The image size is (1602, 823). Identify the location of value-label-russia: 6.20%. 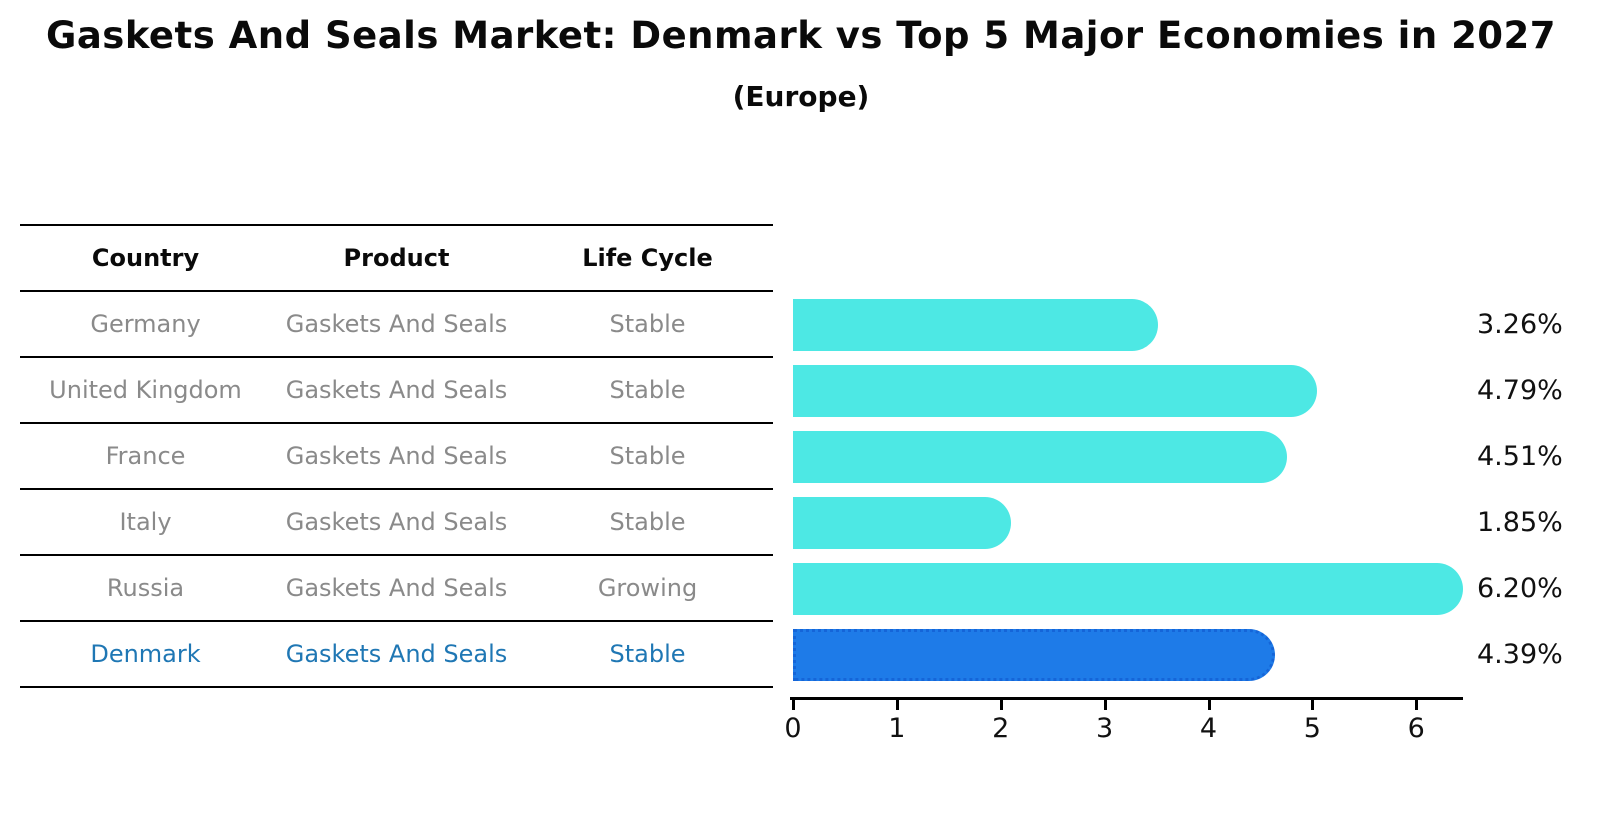
(1520, 588).